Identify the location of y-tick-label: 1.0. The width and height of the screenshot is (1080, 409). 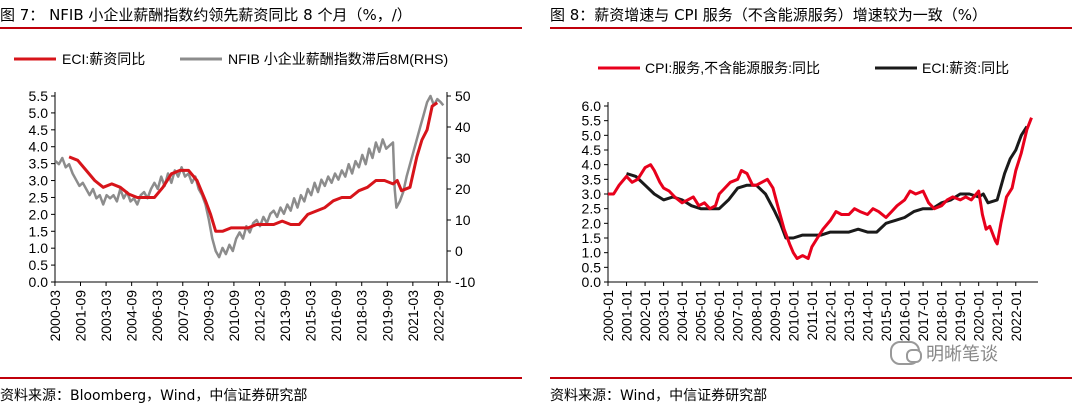
(592, 253).